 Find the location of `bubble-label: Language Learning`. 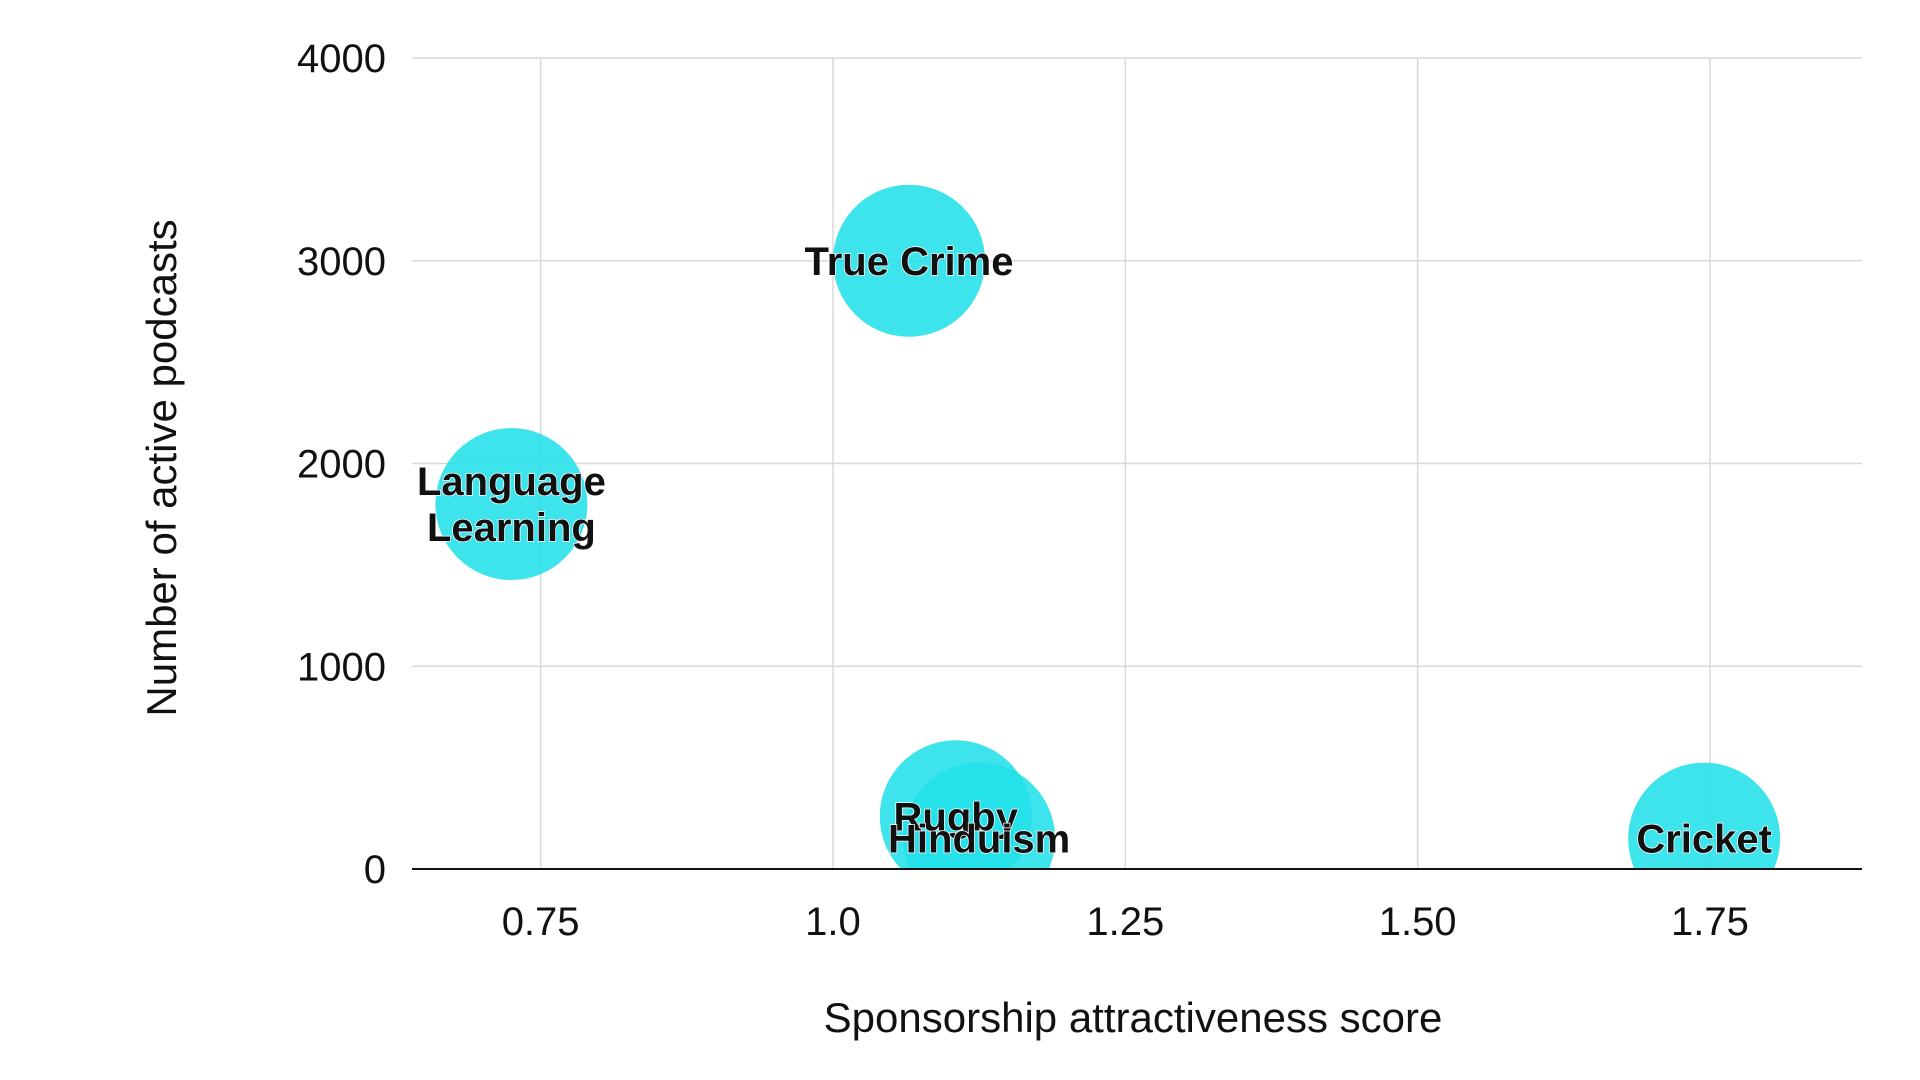

bubble-label: Language Learning is located at coordinates (511, 505).